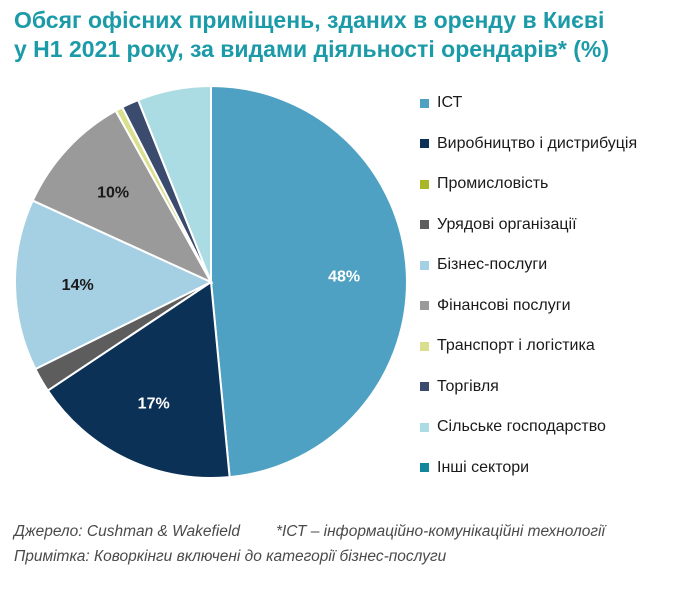 The height and width of the screenshot is (591, 696). Describe the element at coordinates (507, 224) in the screenshot. I see `legend-label: Урядові організації` at that location.